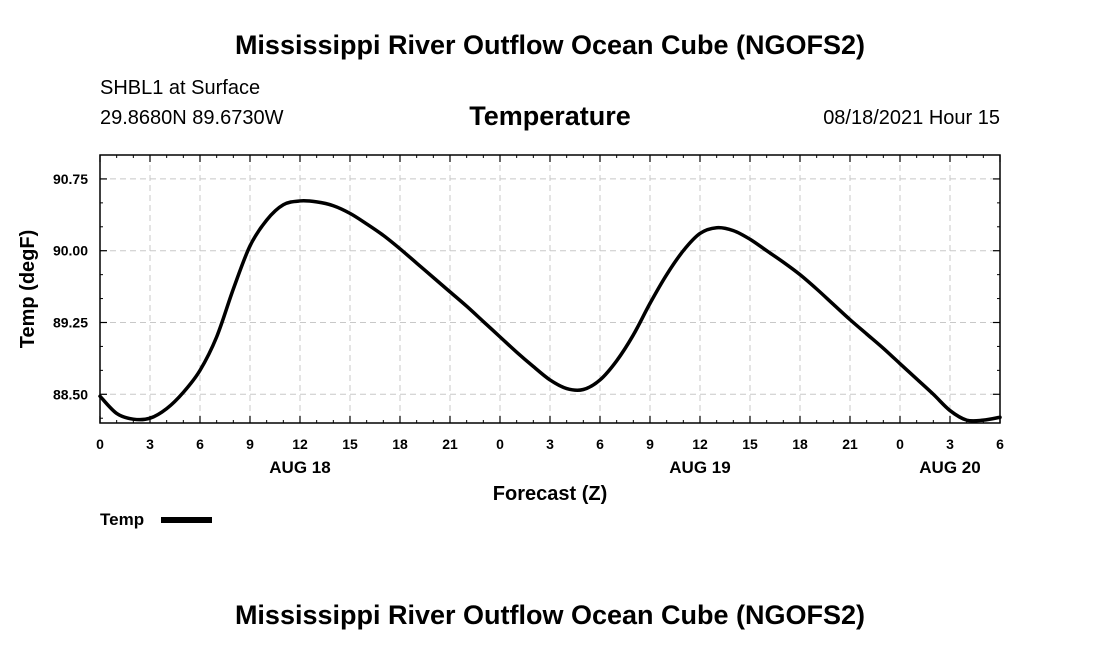 Image resolution: width=1100 pixels, height=650 pixels. I want to click on variable-title: Temperature, so click(550, 116).